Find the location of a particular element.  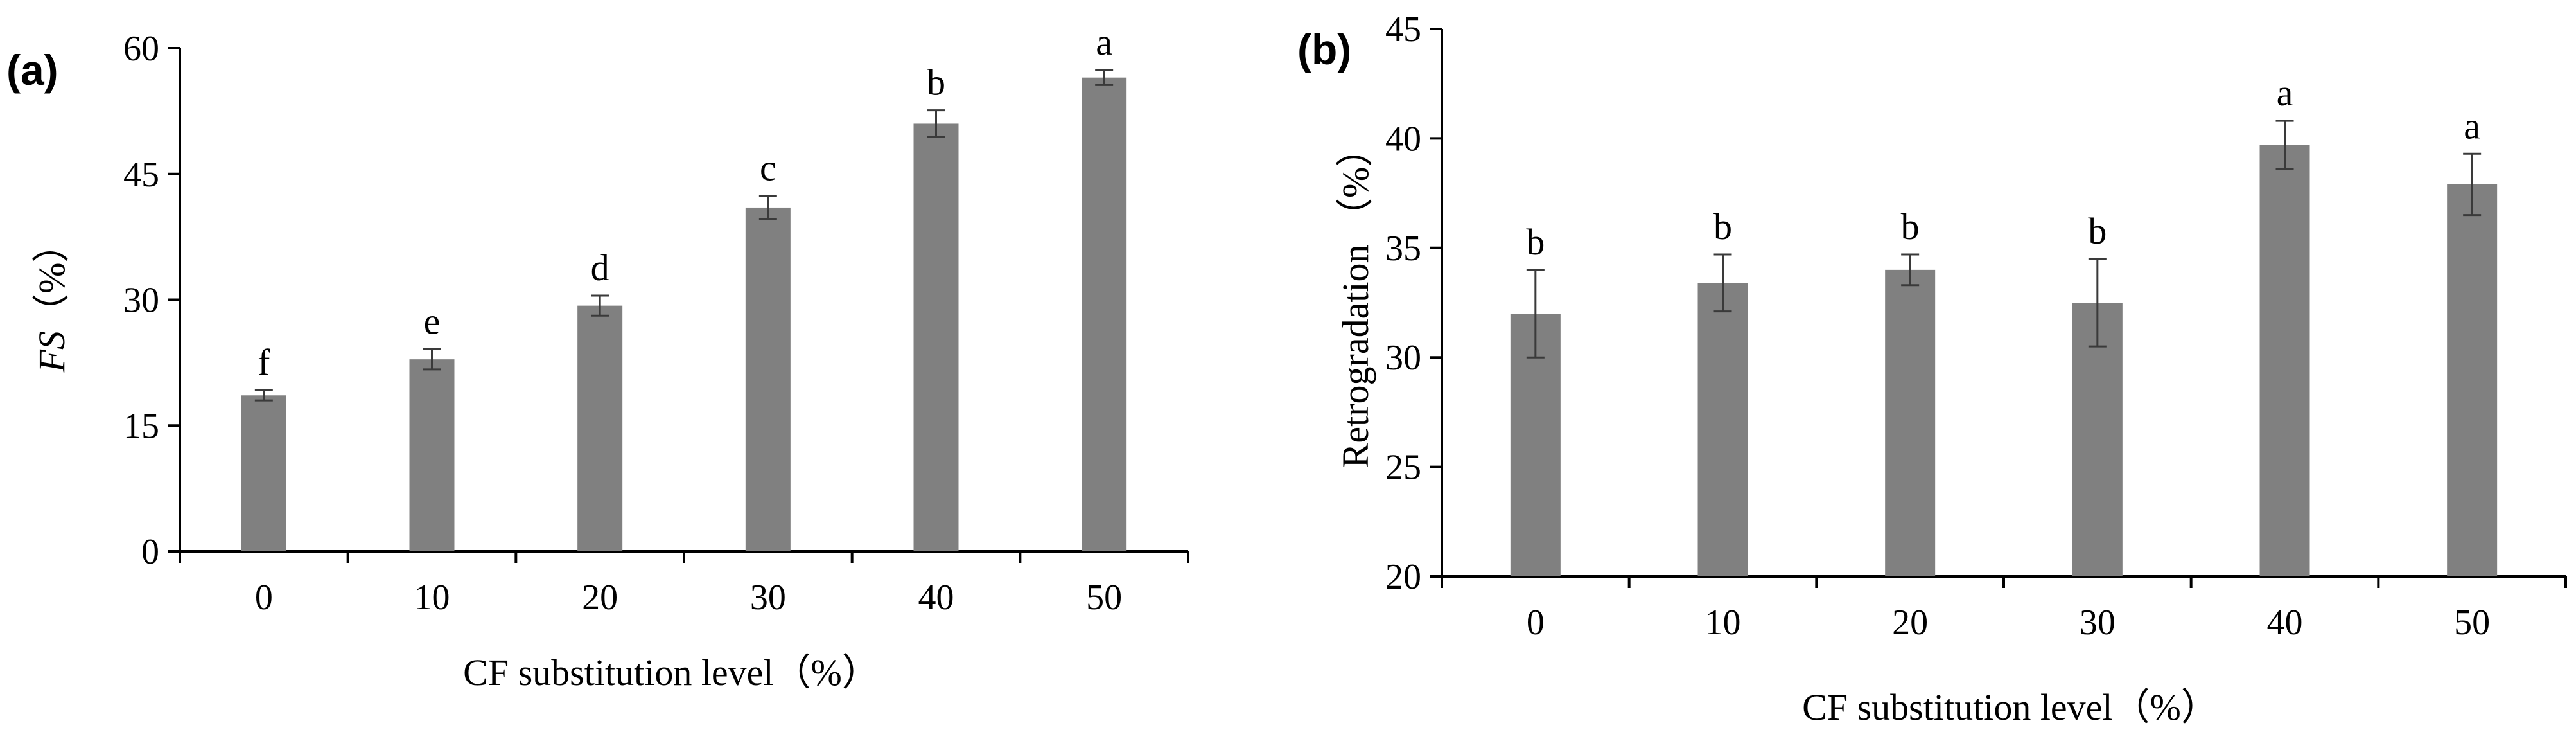

x-tick-label-b-0: 0 is located at coordinates (1536, 623).